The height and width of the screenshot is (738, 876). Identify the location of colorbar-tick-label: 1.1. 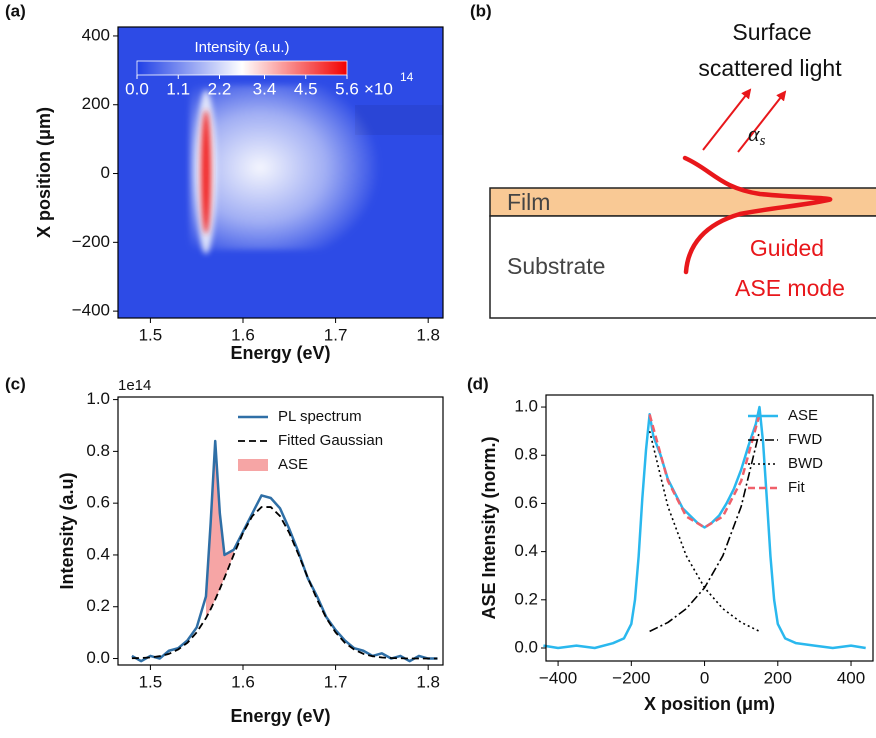
(178, 88).